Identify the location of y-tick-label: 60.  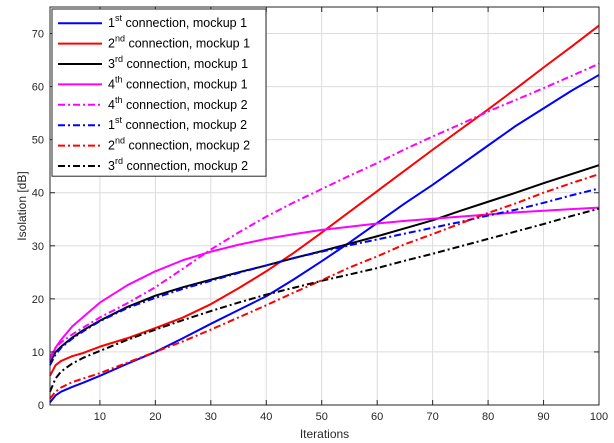
(38, 88).